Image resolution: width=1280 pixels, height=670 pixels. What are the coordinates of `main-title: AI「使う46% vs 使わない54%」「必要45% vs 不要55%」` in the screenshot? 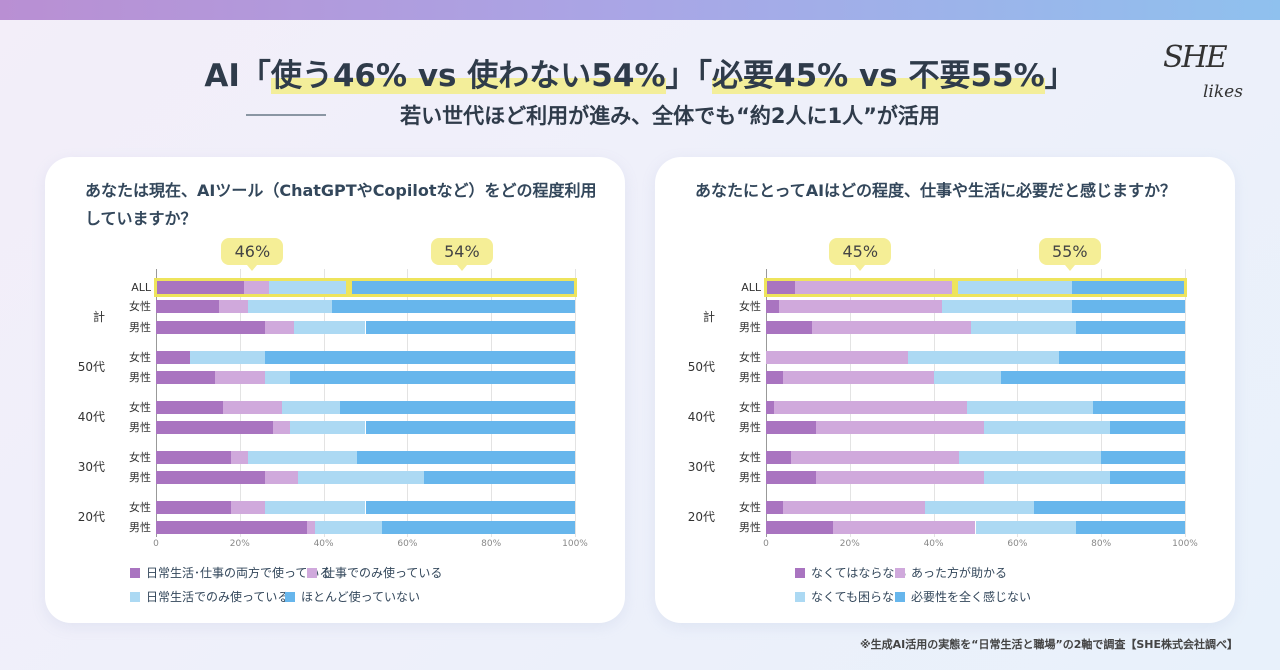 It's located at (640, 72).